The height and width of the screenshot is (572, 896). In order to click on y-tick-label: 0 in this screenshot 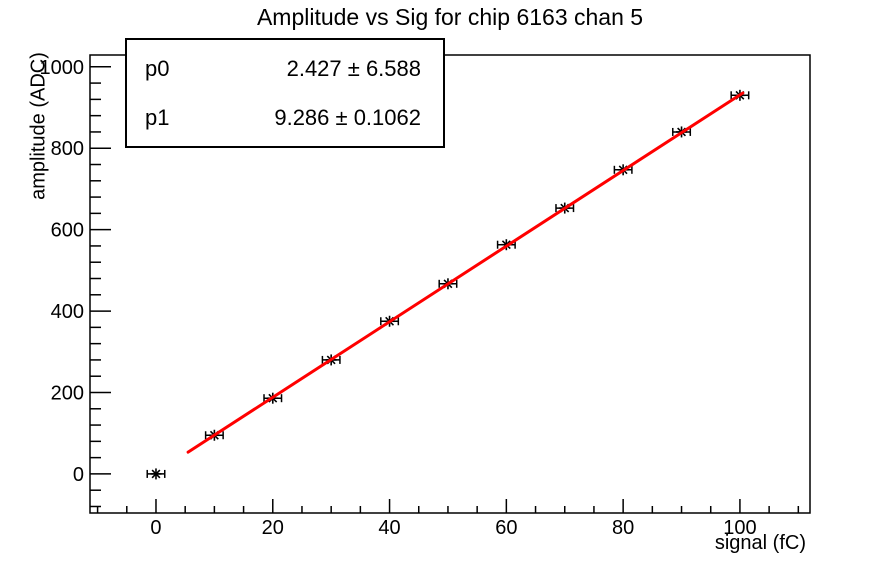, I will do `click(78, 475)`.